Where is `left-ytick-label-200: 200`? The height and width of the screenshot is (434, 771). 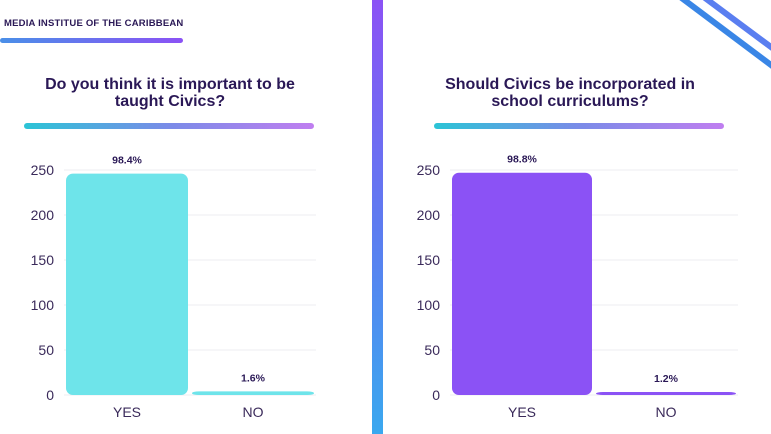 left-ytick-label-200: 200 is located at coordinates (43, 215).